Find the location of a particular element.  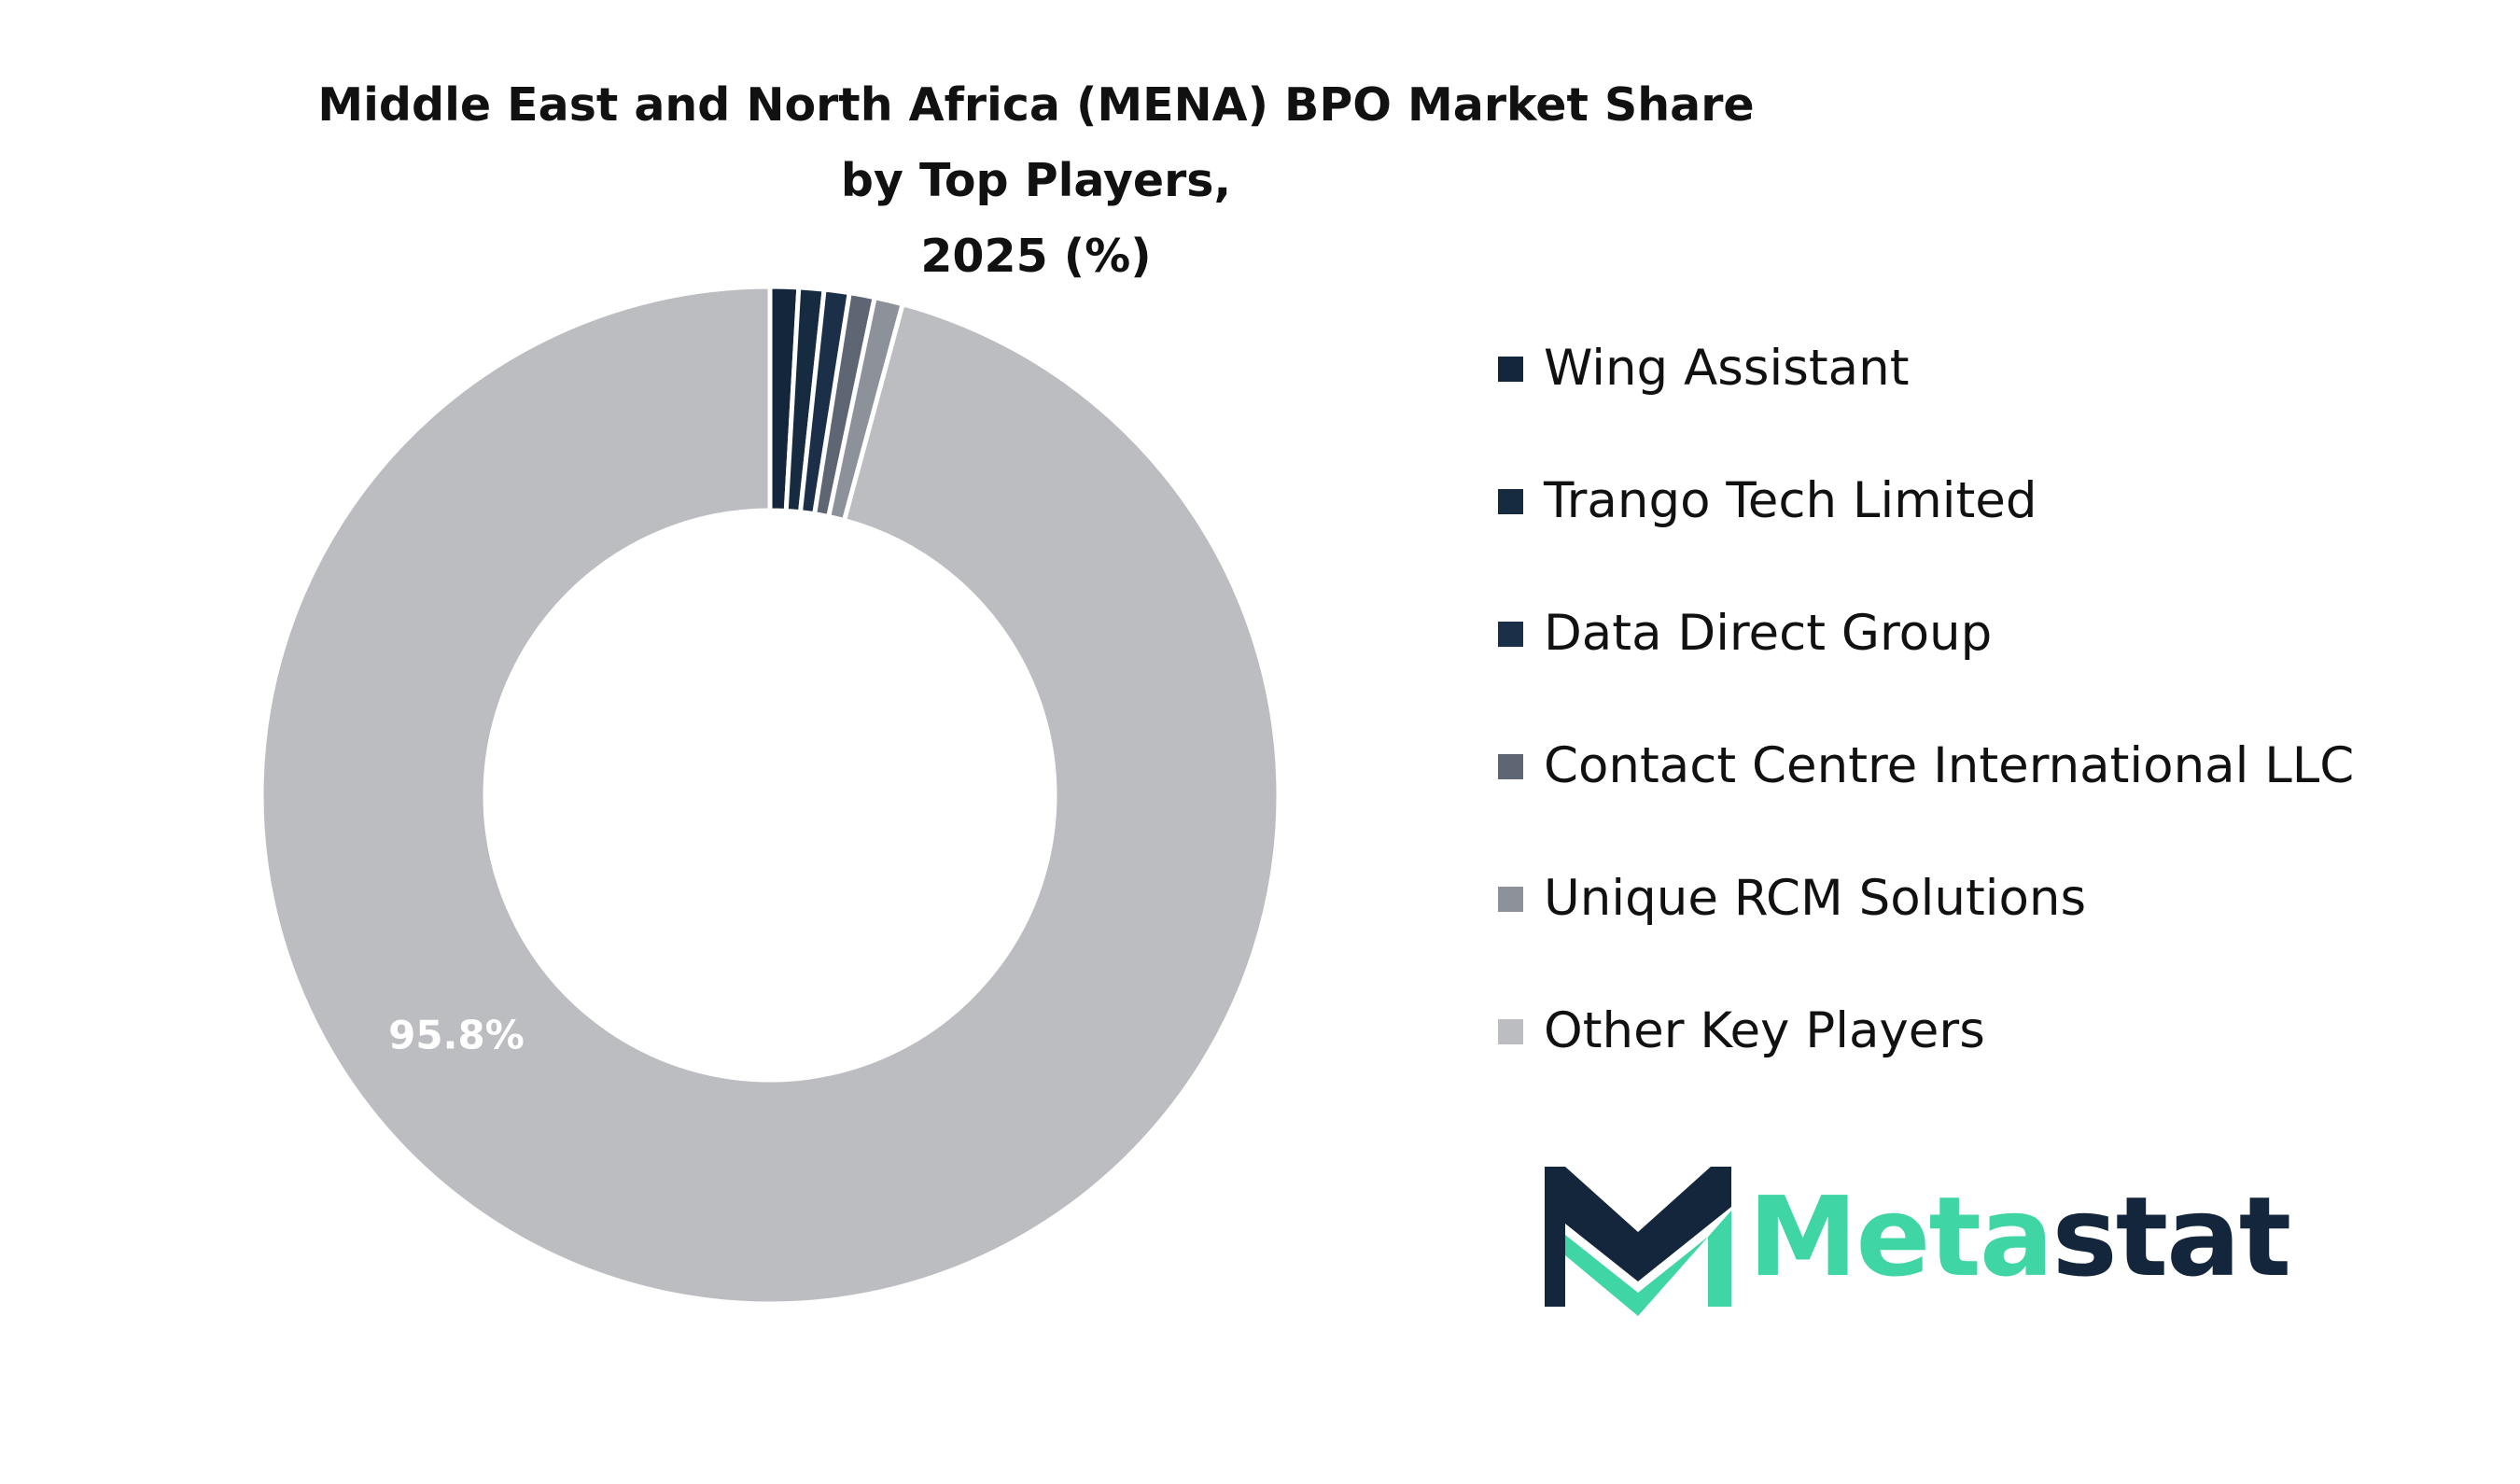

legend-label: Wing Assistant is located at coordinates (1727, 368).